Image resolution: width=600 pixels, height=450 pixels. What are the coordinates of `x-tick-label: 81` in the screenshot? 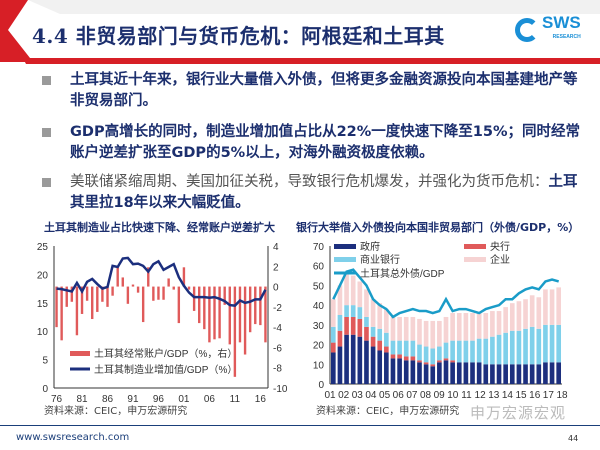 It's located at (82, 398).